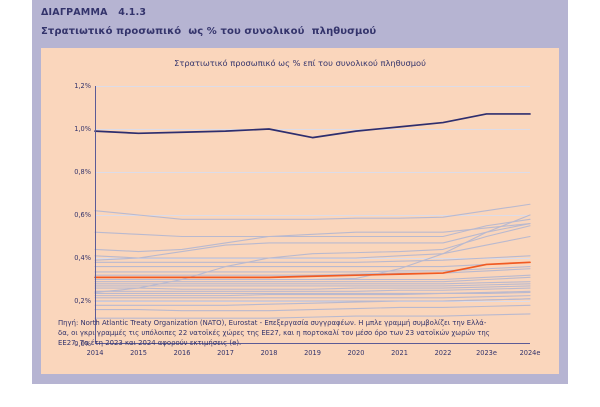 This screenshot has width=600, height=407. Describe the element at coordinates (82, 129) in the screenshot. I see `y-axis-tick-label: 1,0%` at that location.